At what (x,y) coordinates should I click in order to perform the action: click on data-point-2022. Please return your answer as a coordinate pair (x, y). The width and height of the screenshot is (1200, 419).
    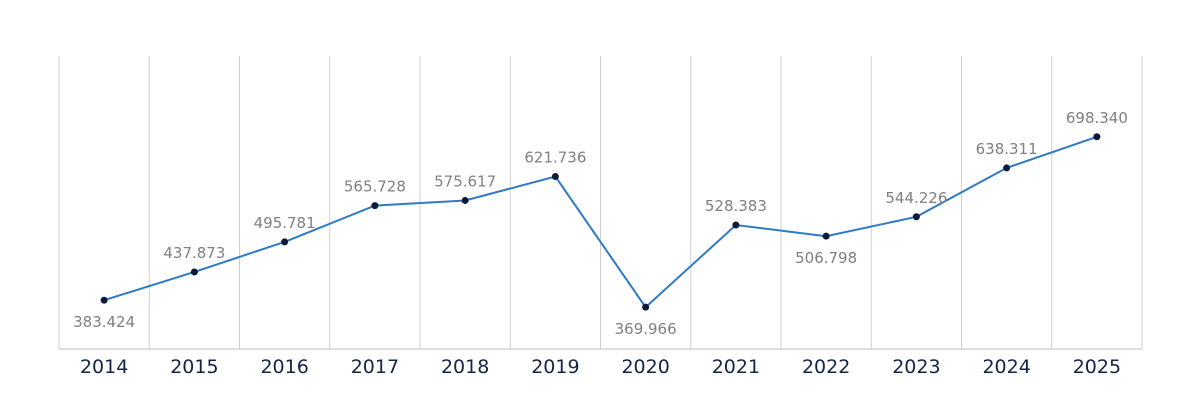
    Looking at the image, I should click on (826, 236).